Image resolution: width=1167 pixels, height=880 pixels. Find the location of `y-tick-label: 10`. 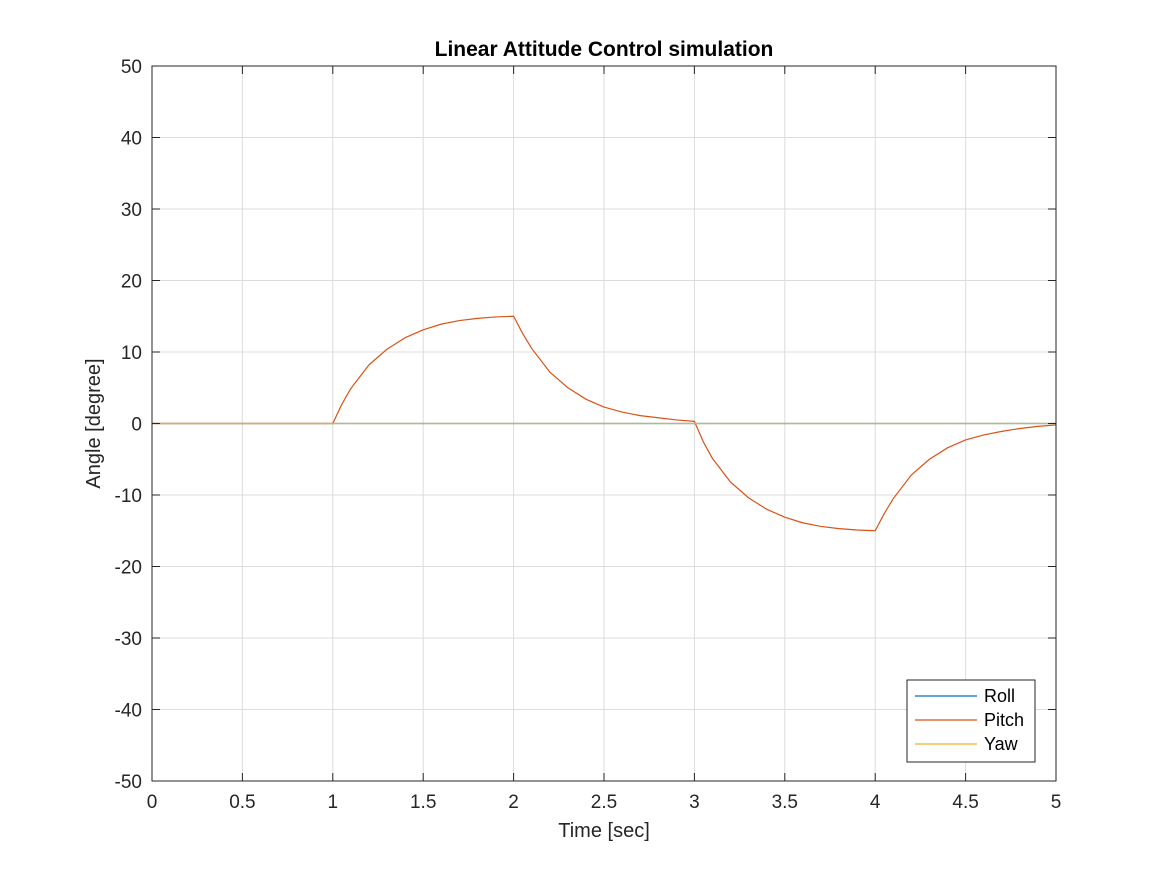

y-tick-label: 10 is located at coordinates (131, 353).